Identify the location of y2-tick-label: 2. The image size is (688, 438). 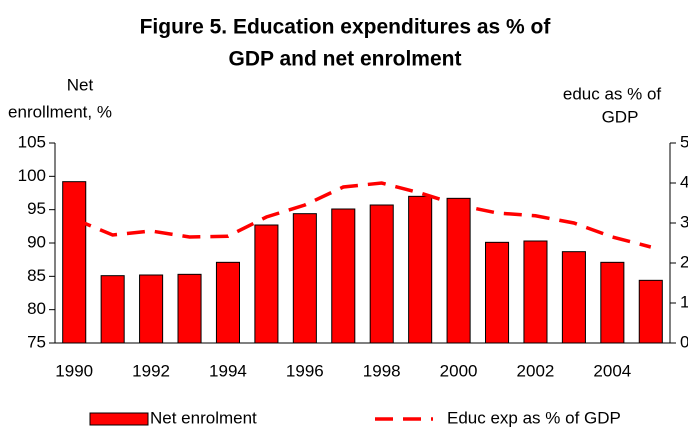
(684, 261).